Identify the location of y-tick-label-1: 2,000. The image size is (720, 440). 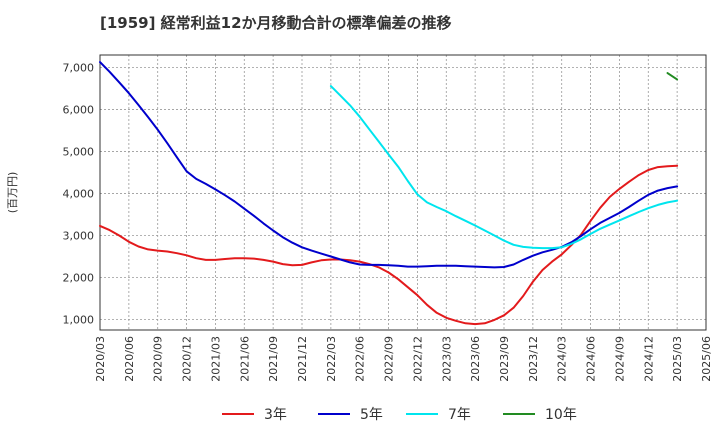
(79, 278).